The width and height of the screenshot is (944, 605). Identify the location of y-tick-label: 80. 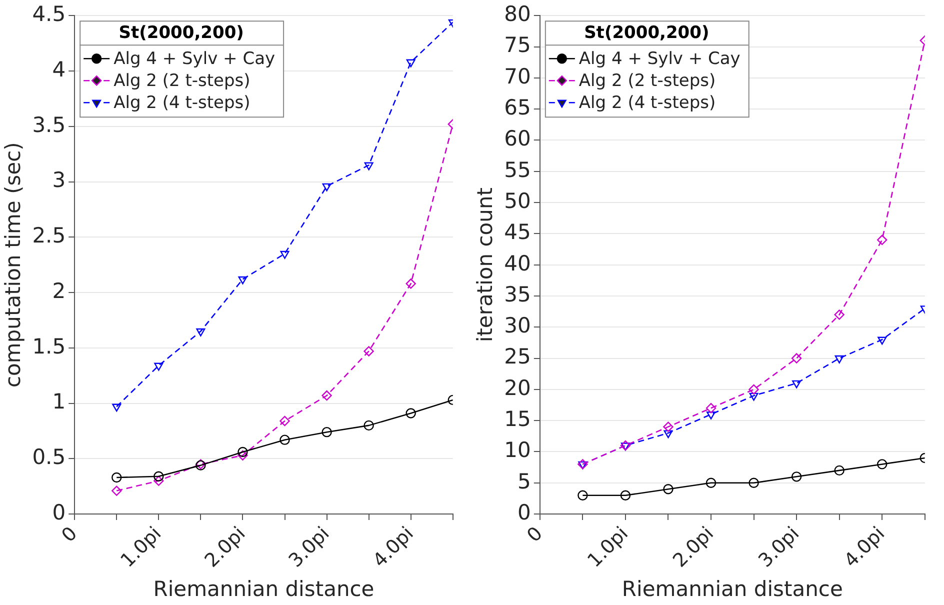
(517, 14).